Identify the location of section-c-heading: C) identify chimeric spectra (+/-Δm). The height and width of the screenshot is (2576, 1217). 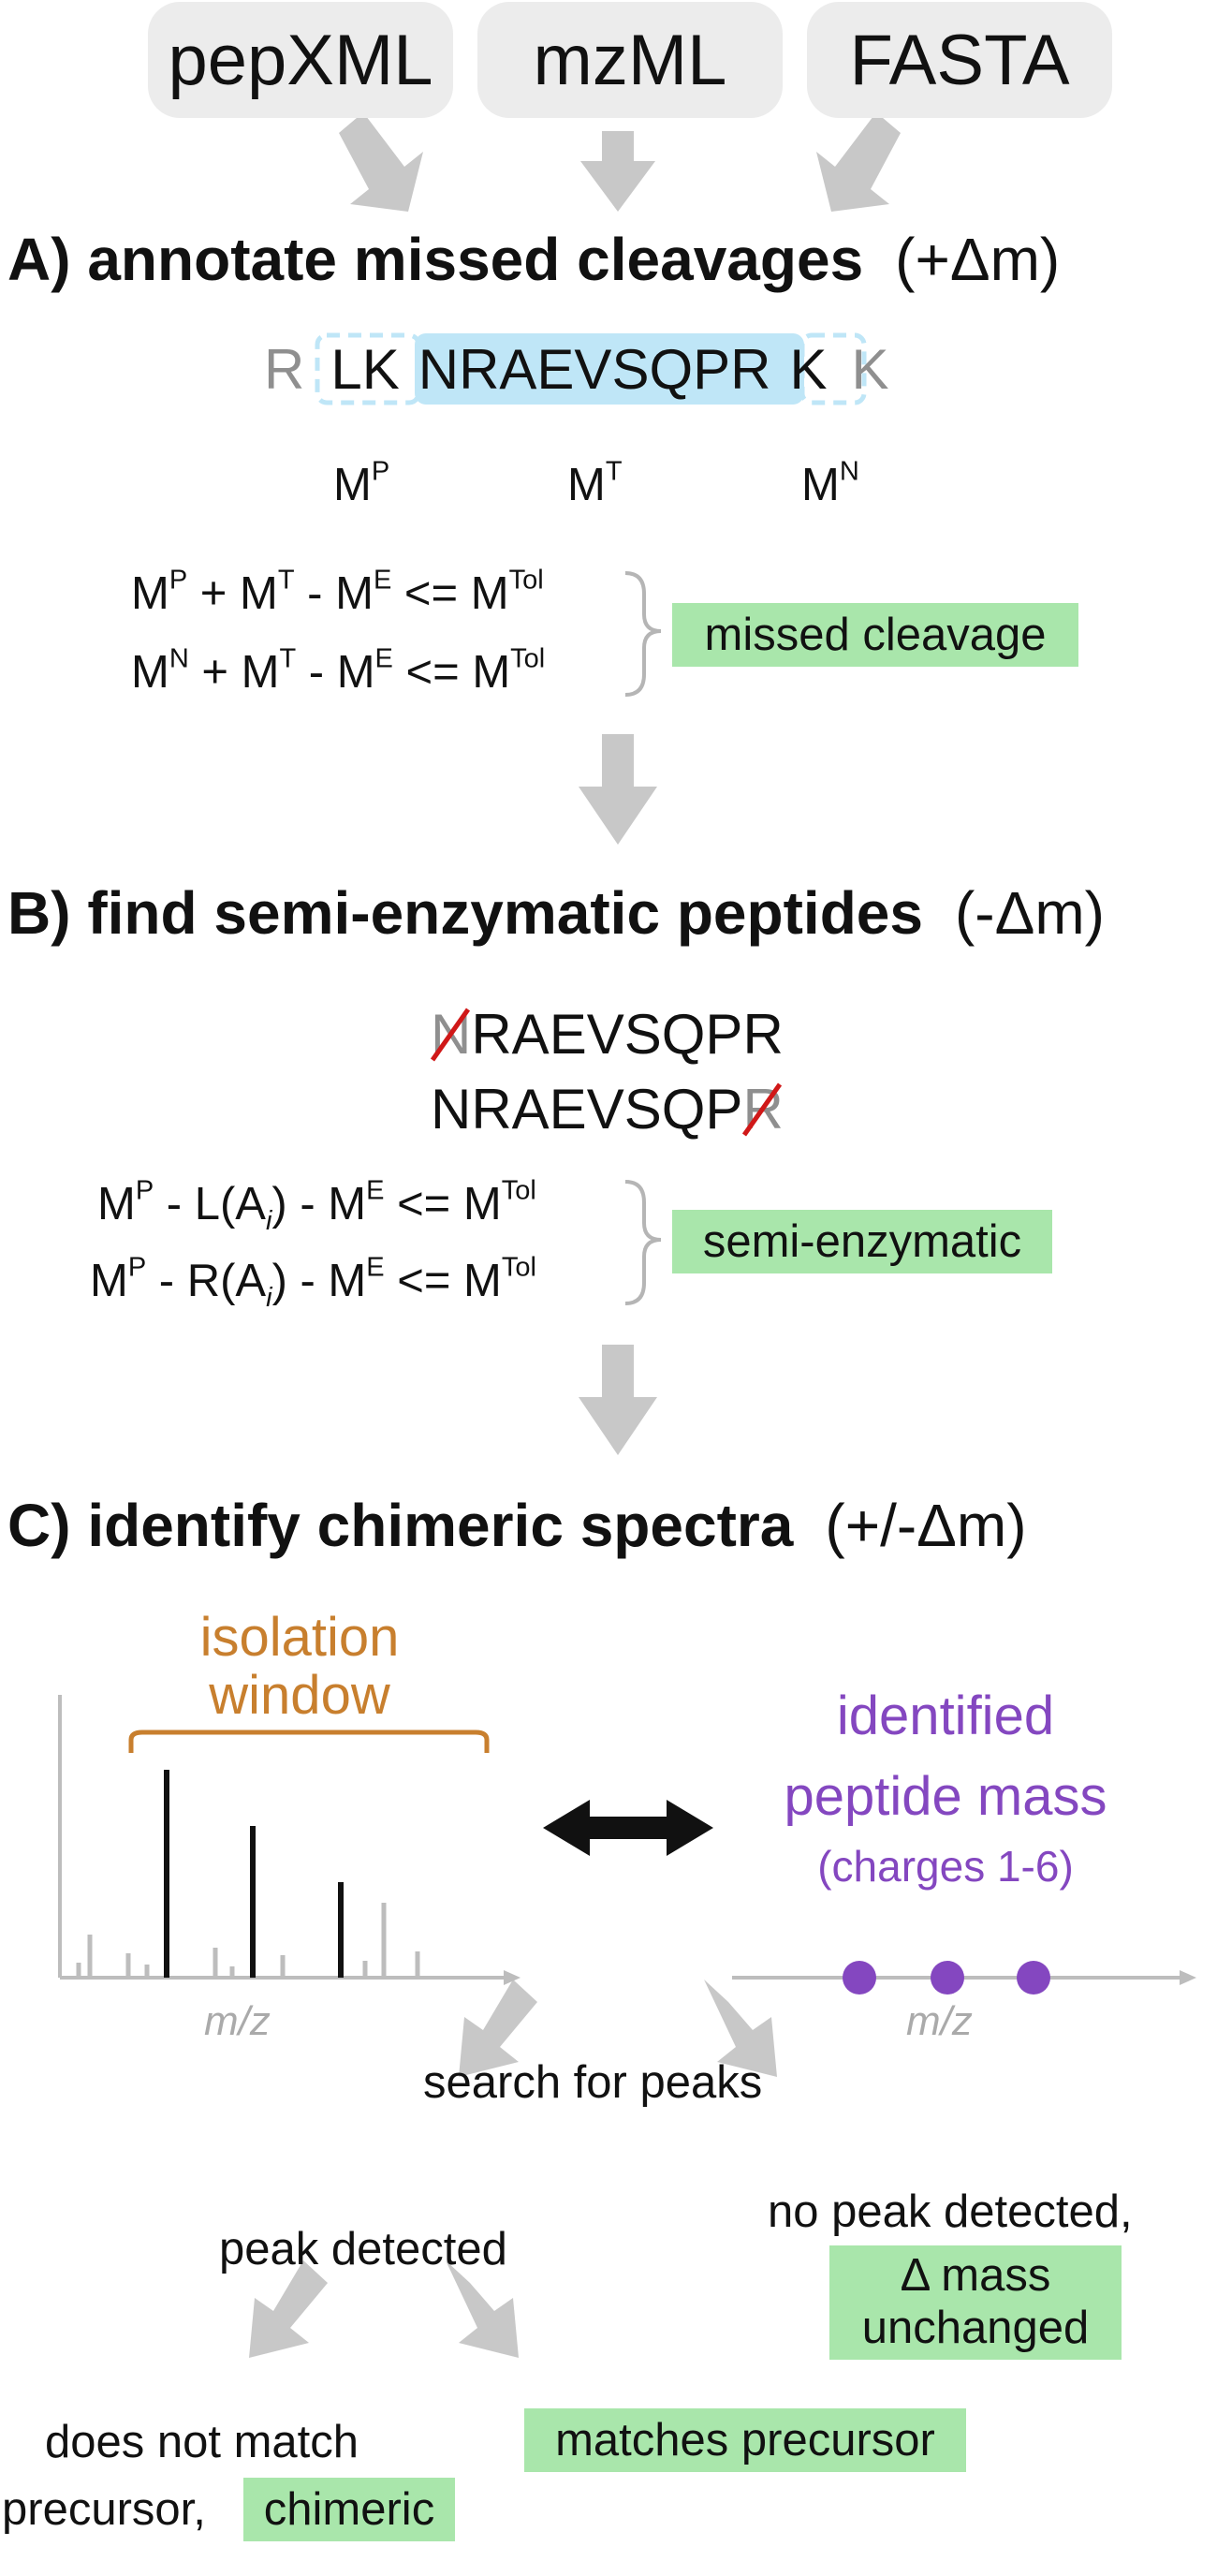
(517, 1525).